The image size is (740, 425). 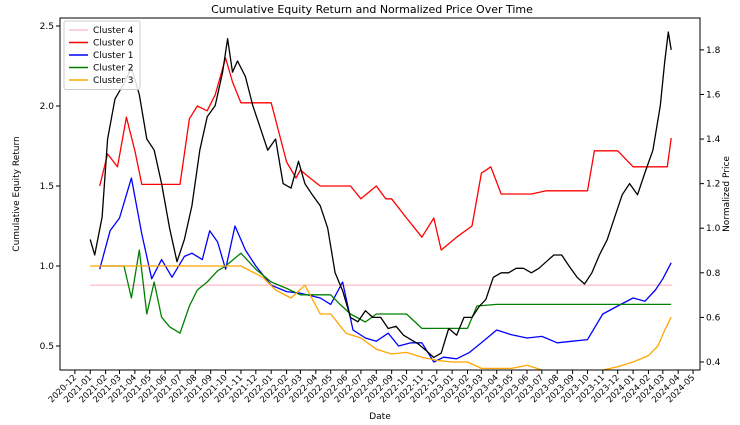 What do you see at coordinates (17, 193) in the screenshot?
I see `left-y-axis-label: Cumulative Equity Return` at bounding box center [17, 193].